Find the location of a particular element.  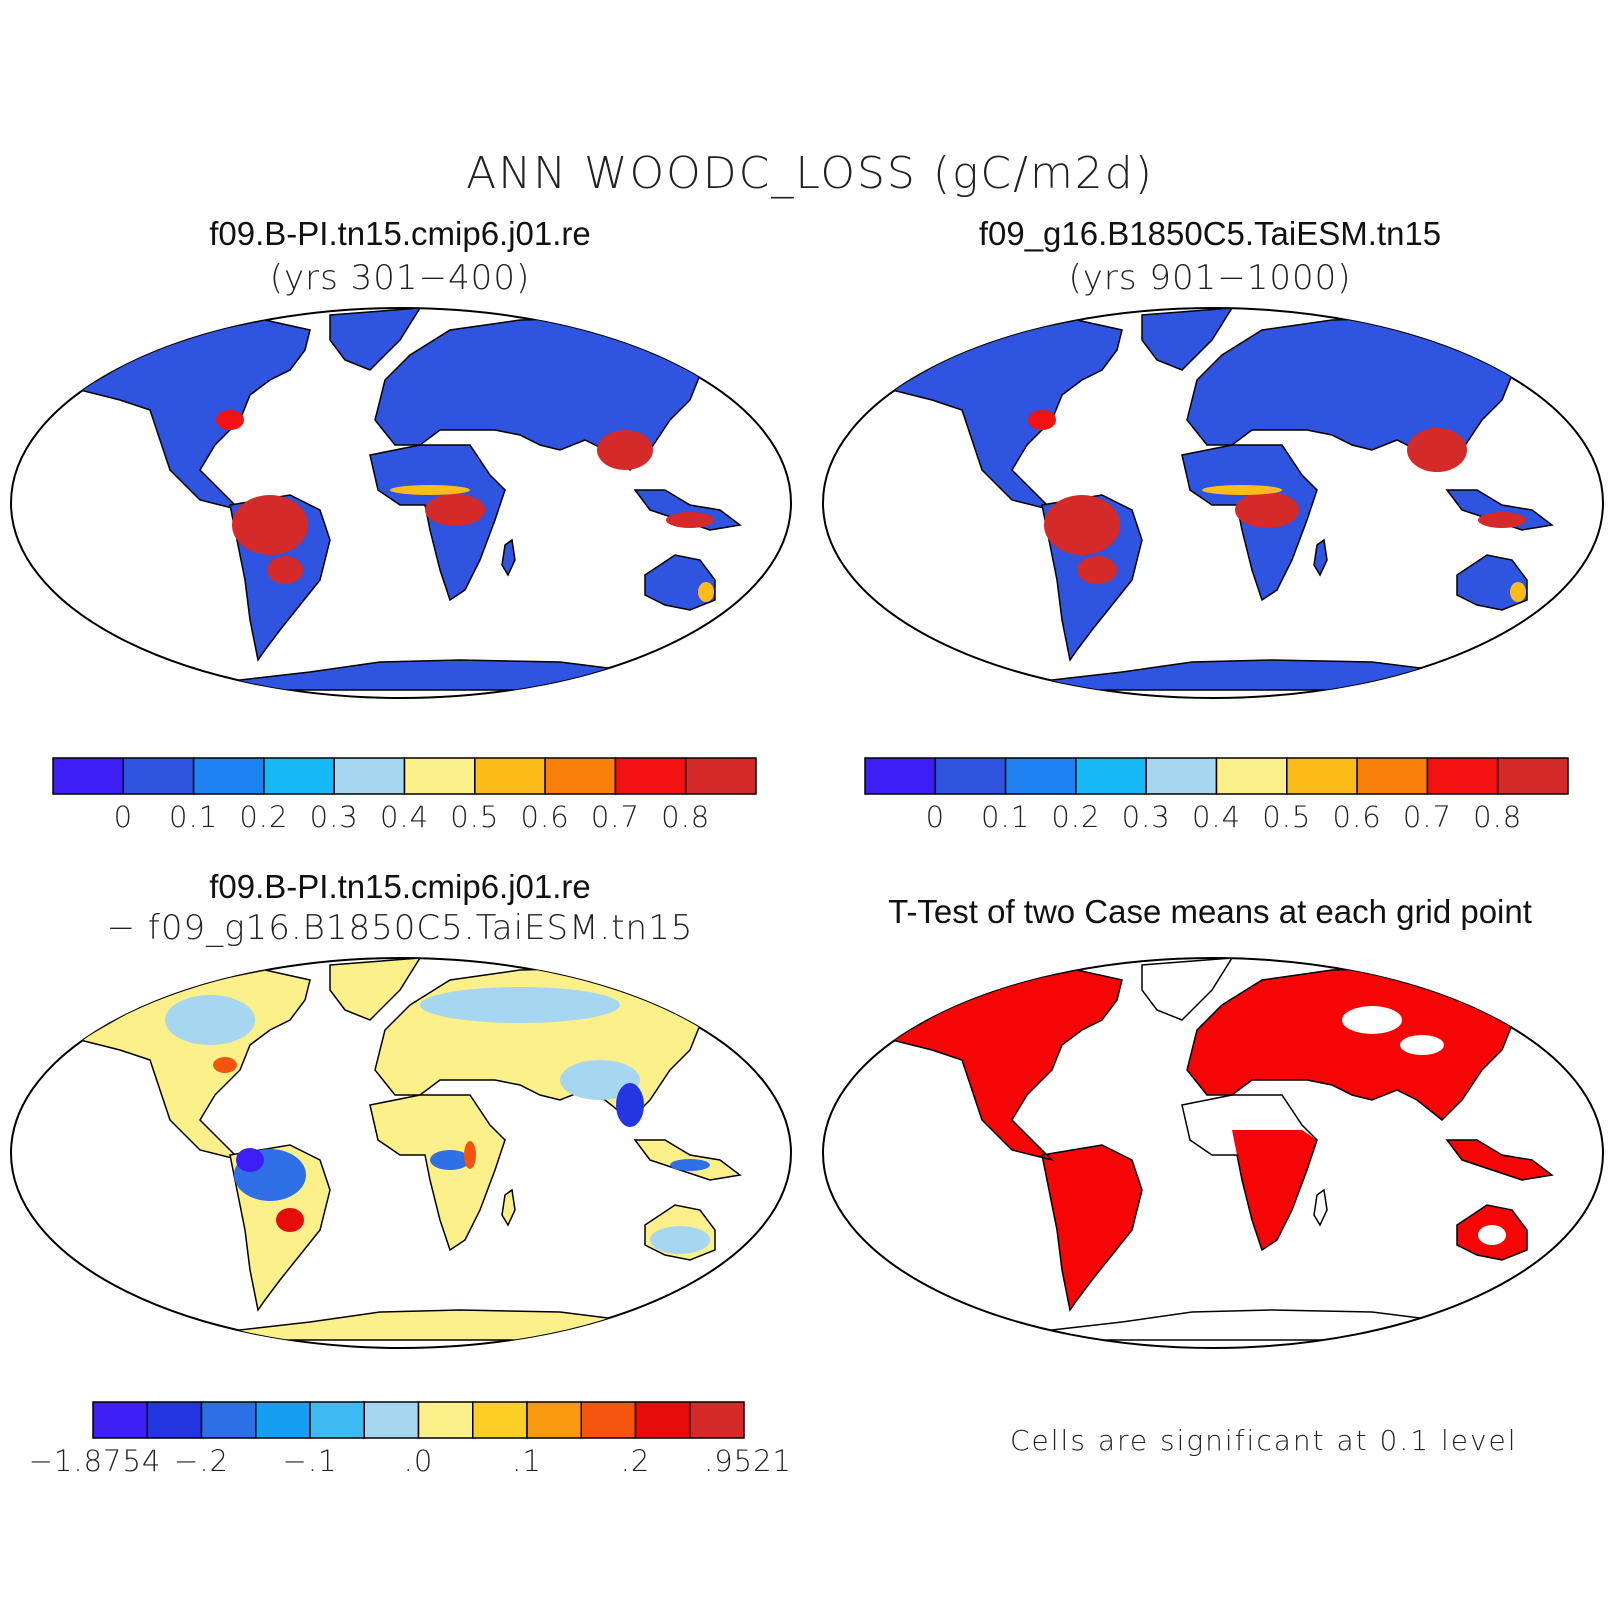

map-ttest is located at coordinates (1213, 1153).